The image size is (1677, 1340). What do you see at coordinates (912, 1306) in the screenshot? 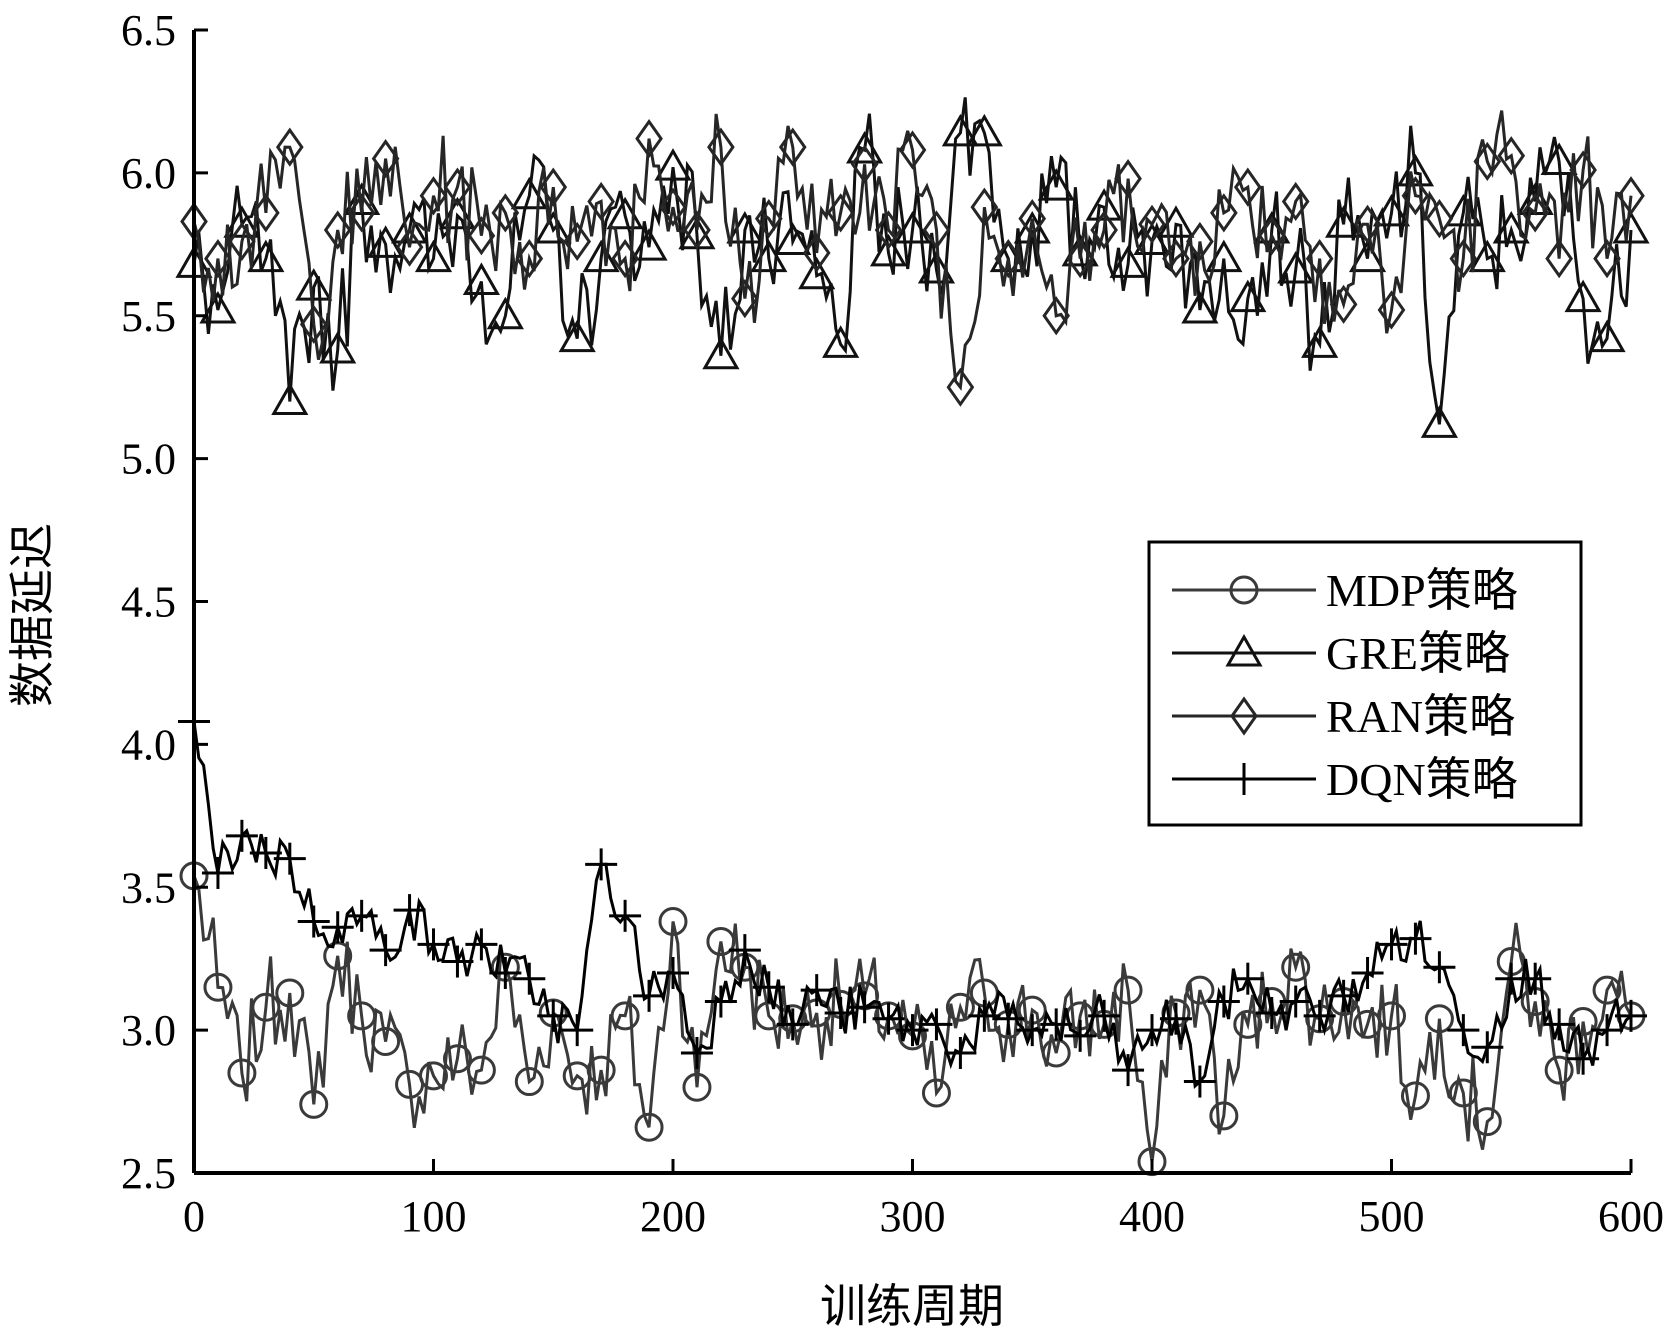
I see `x-axis-title: 训练周期` at bounding box center [912, 1306].